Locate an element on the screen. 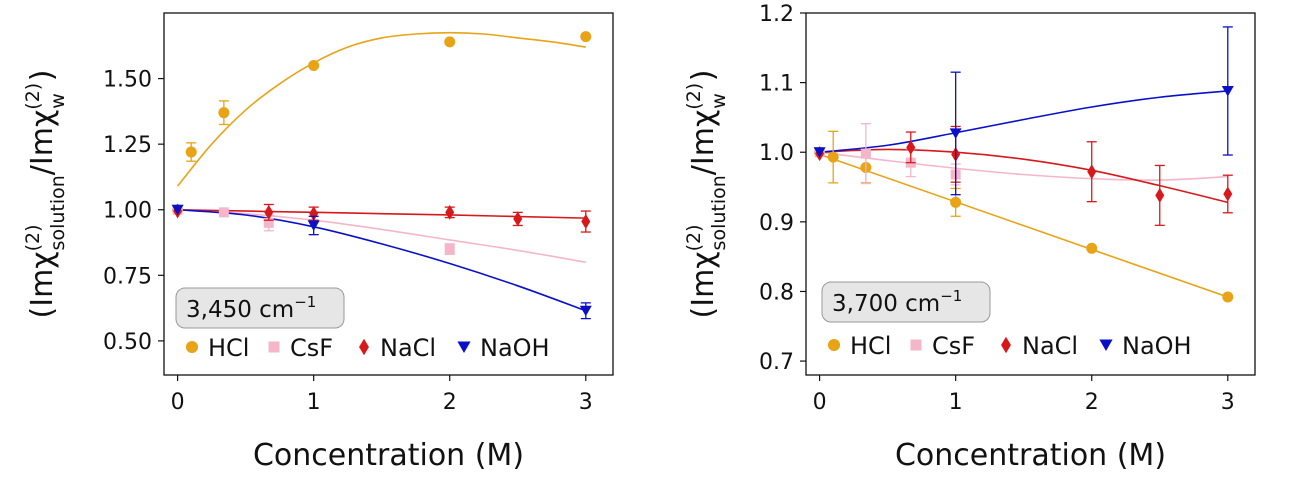 The height and width of the screenshot is (485, 1297). fit-line-nacl is located at coordinates (381, 213).